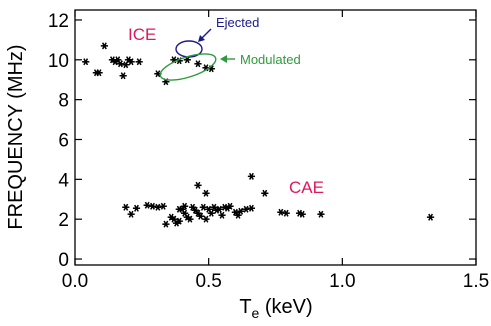 The height and width of the screenshot is (326, 491). Describe the element at coordinates (201, 38) in the screenshot. I see `ejected-arrow-head` at that location.